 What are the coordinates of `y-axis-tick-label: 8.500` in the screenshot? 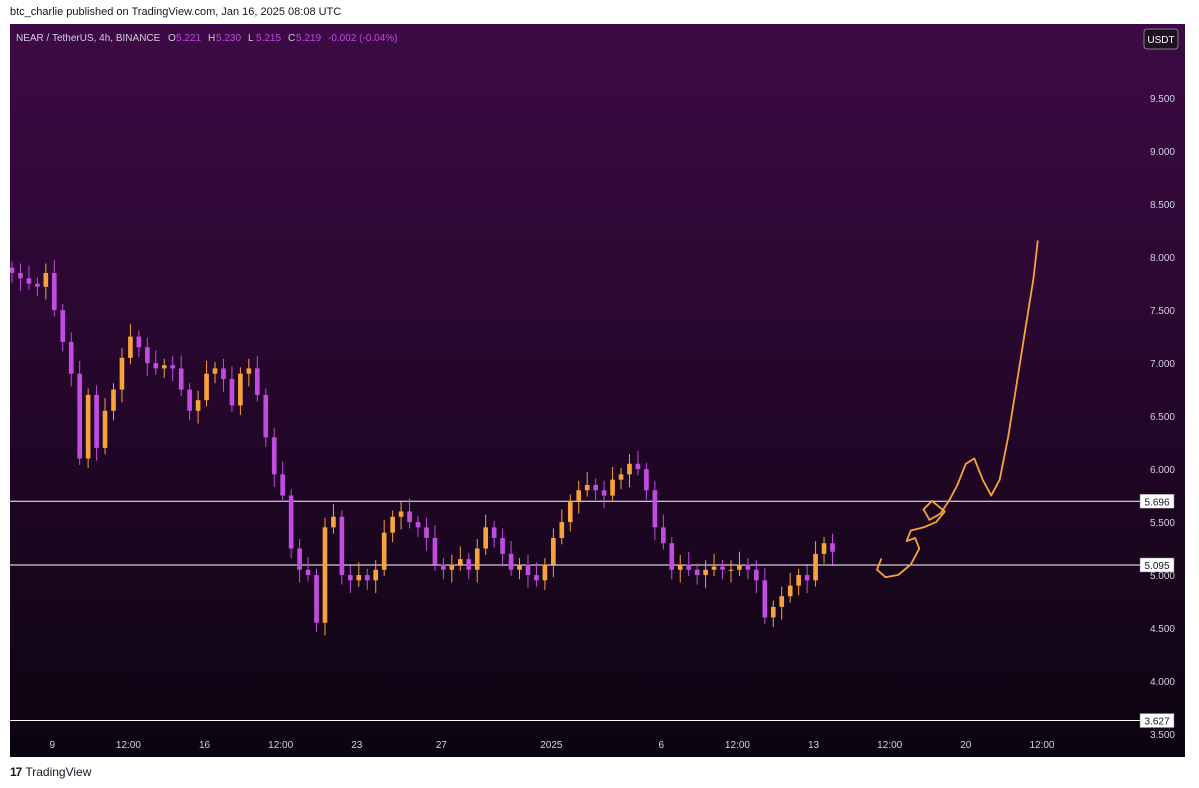 It's located at (1162, 205).